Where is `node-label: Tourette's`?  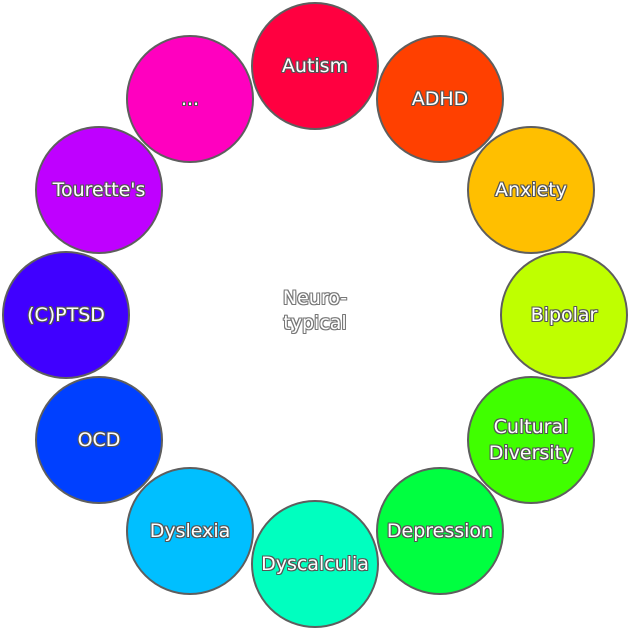 node-label: Tourette's is located at coordinates (99, 190).